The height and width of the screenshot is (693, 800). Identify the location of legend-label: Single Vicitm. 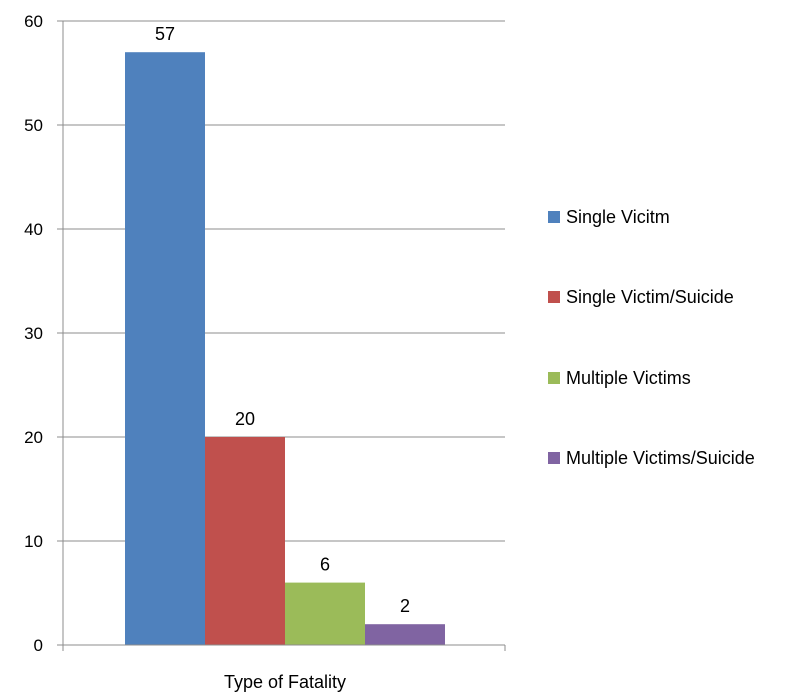
(618, 217).